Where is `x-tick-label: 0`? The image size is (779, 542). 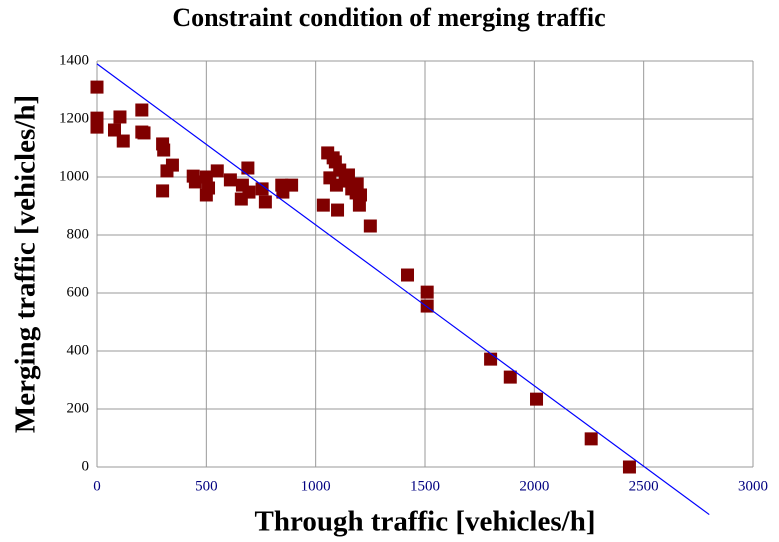
x-tick-label: 0 is located at coordinates (97, 486).